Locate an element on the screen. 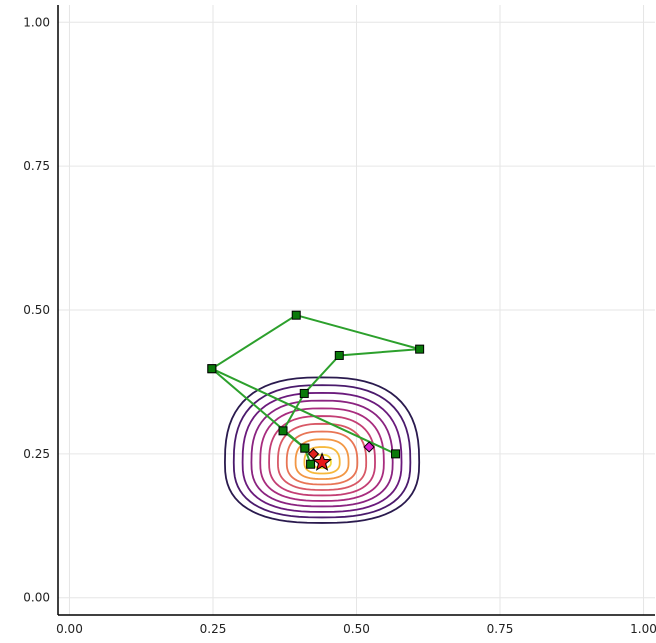 The image size is (656, 643). path-markers is located at coordinates (316, 389).